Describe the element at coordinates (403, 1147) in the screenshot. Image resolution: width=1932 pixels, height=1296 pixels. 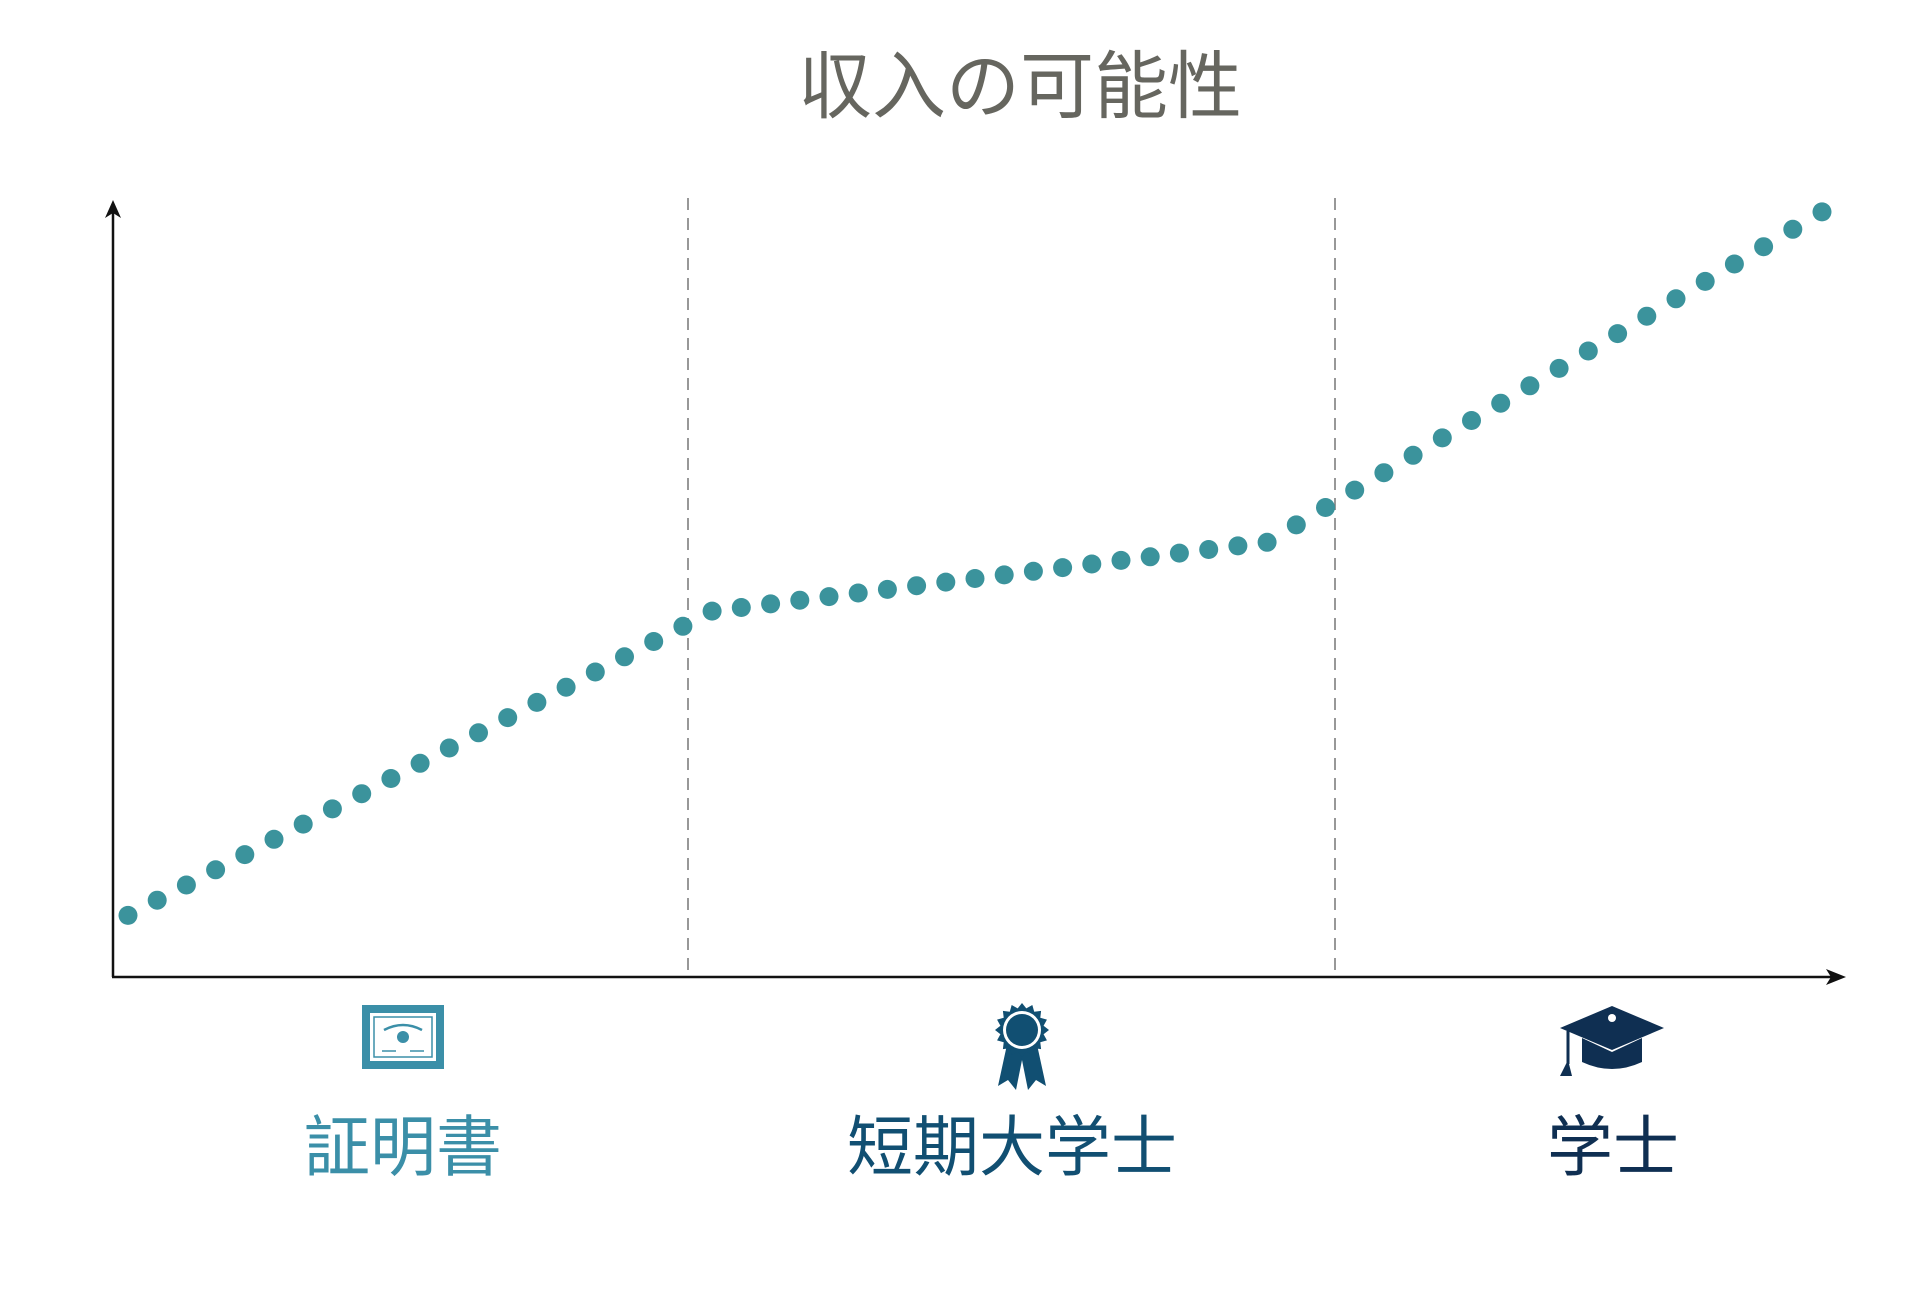
I see `category-label-certificate: 証明書` at that location.